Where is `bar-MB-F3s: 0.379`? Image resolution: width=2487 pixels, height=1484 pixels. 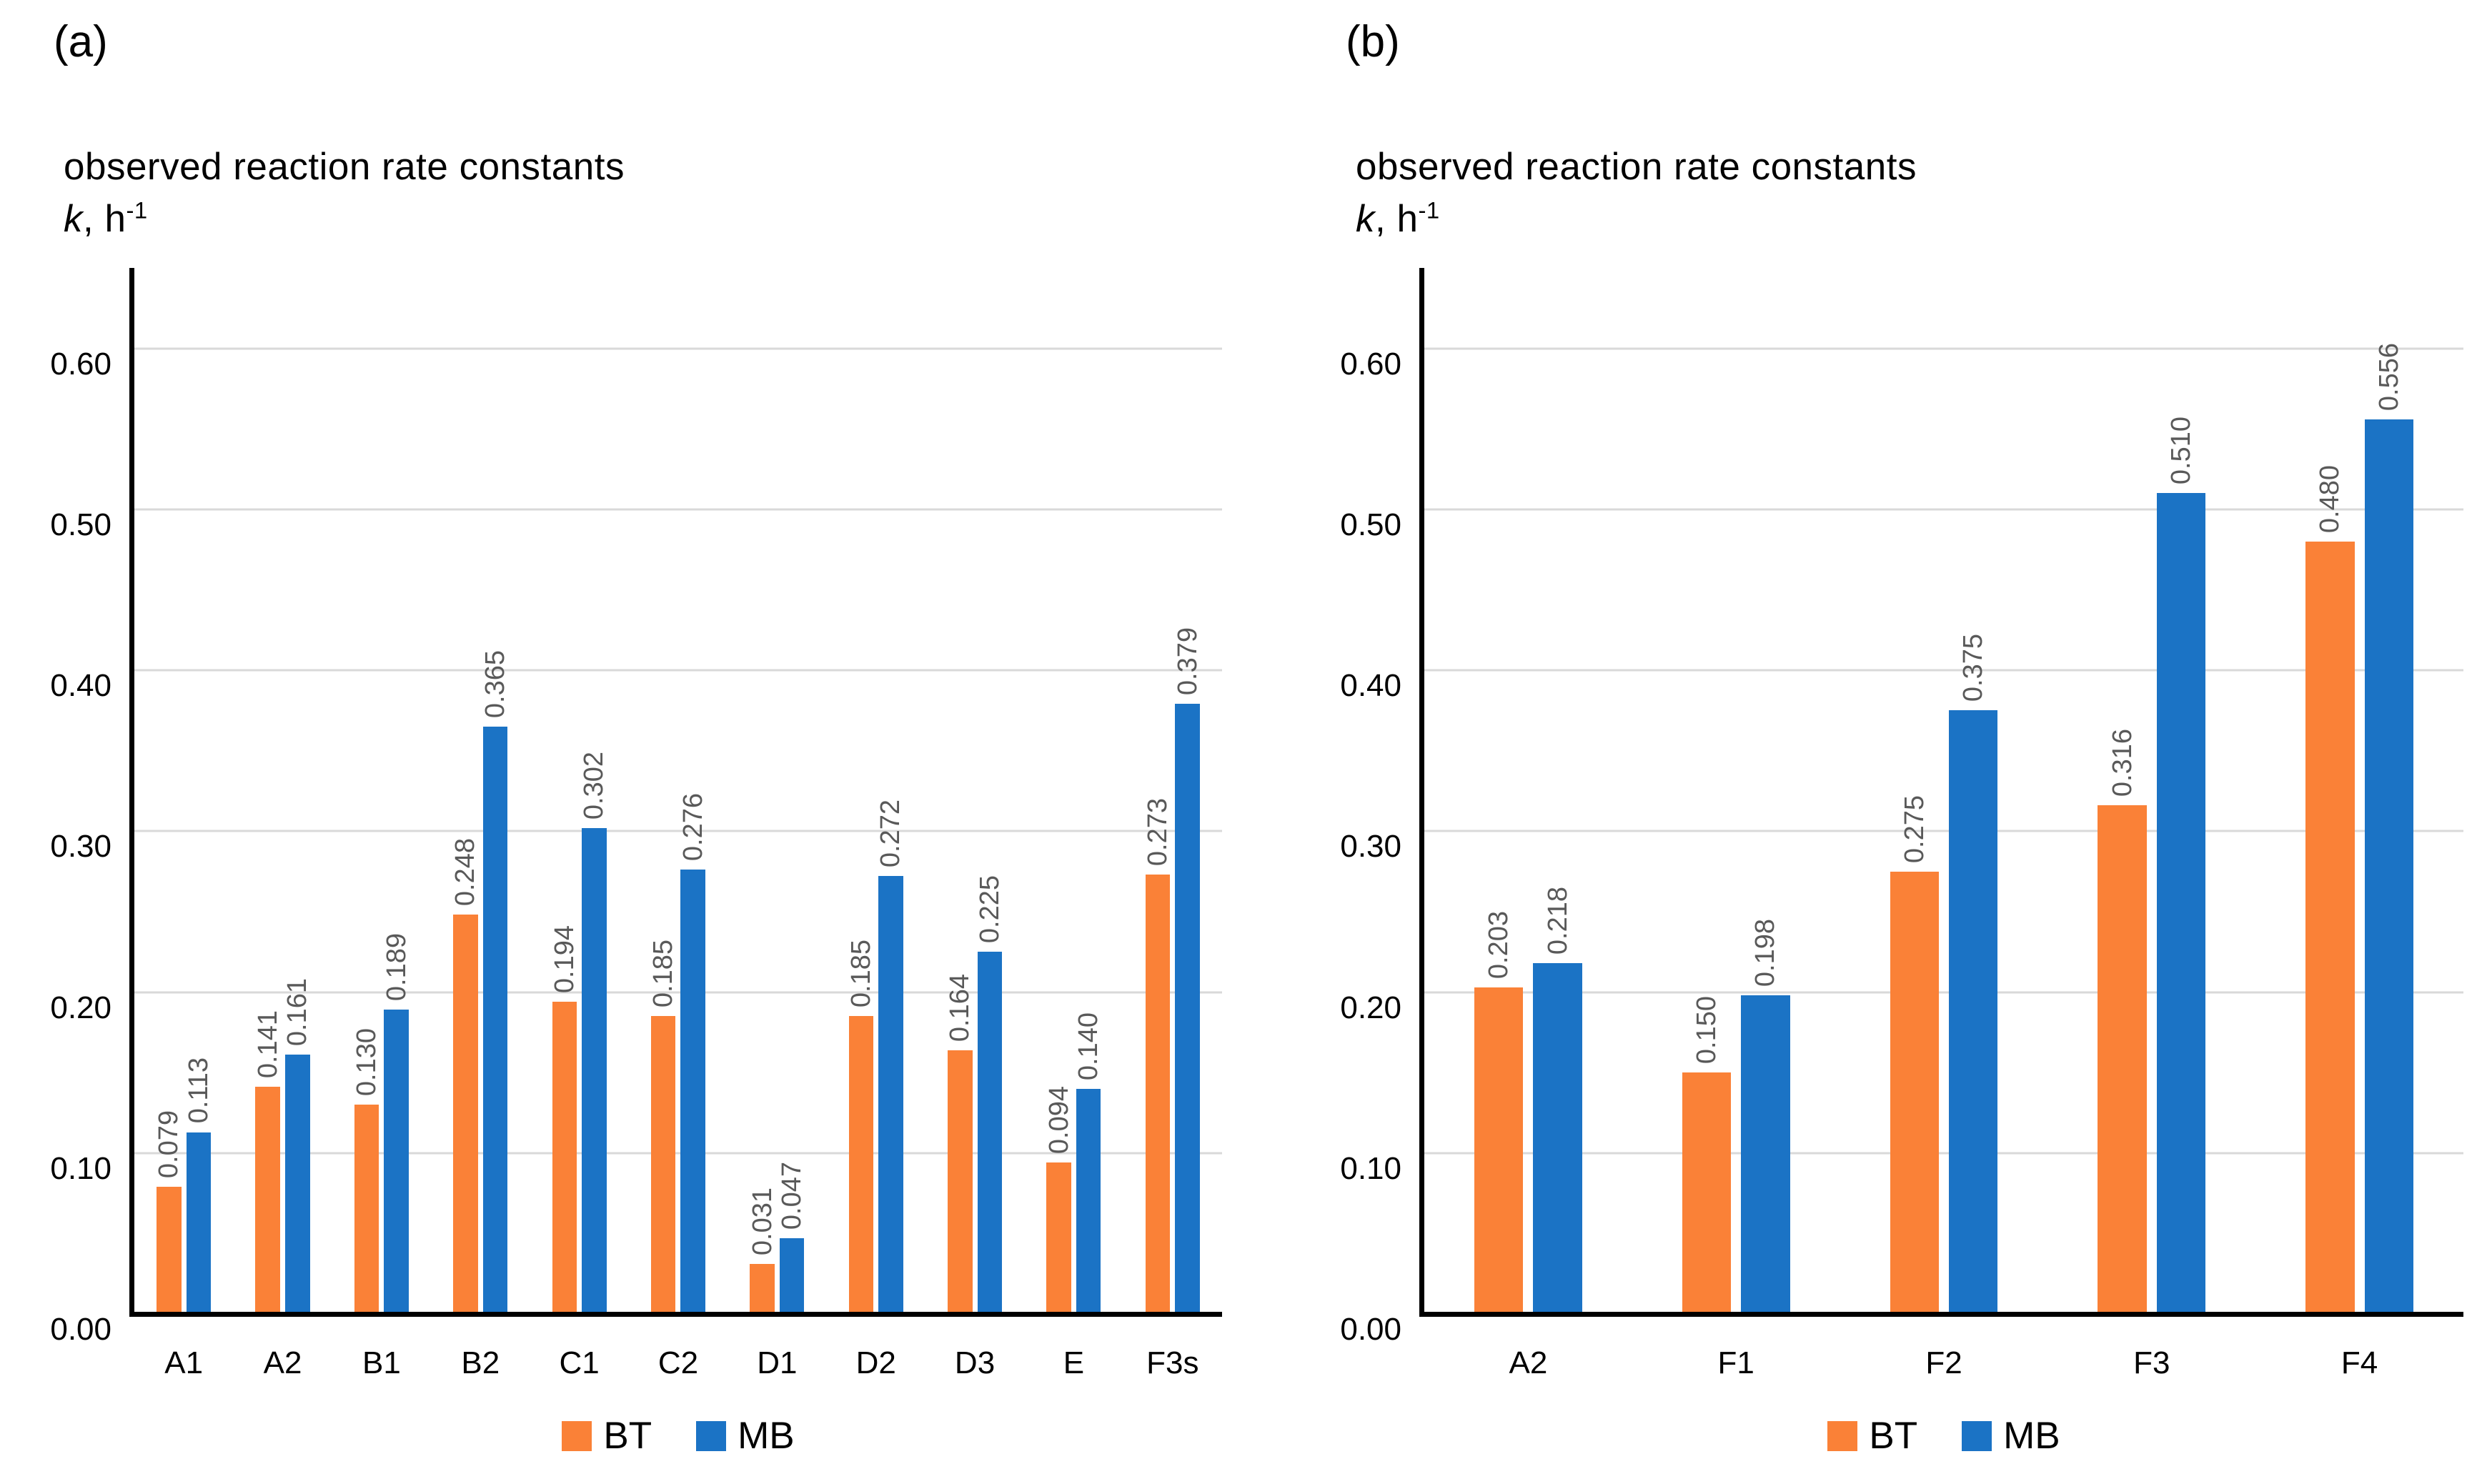
bar-MB-F3s: 0.379 is located at coordinates (1187, 791).